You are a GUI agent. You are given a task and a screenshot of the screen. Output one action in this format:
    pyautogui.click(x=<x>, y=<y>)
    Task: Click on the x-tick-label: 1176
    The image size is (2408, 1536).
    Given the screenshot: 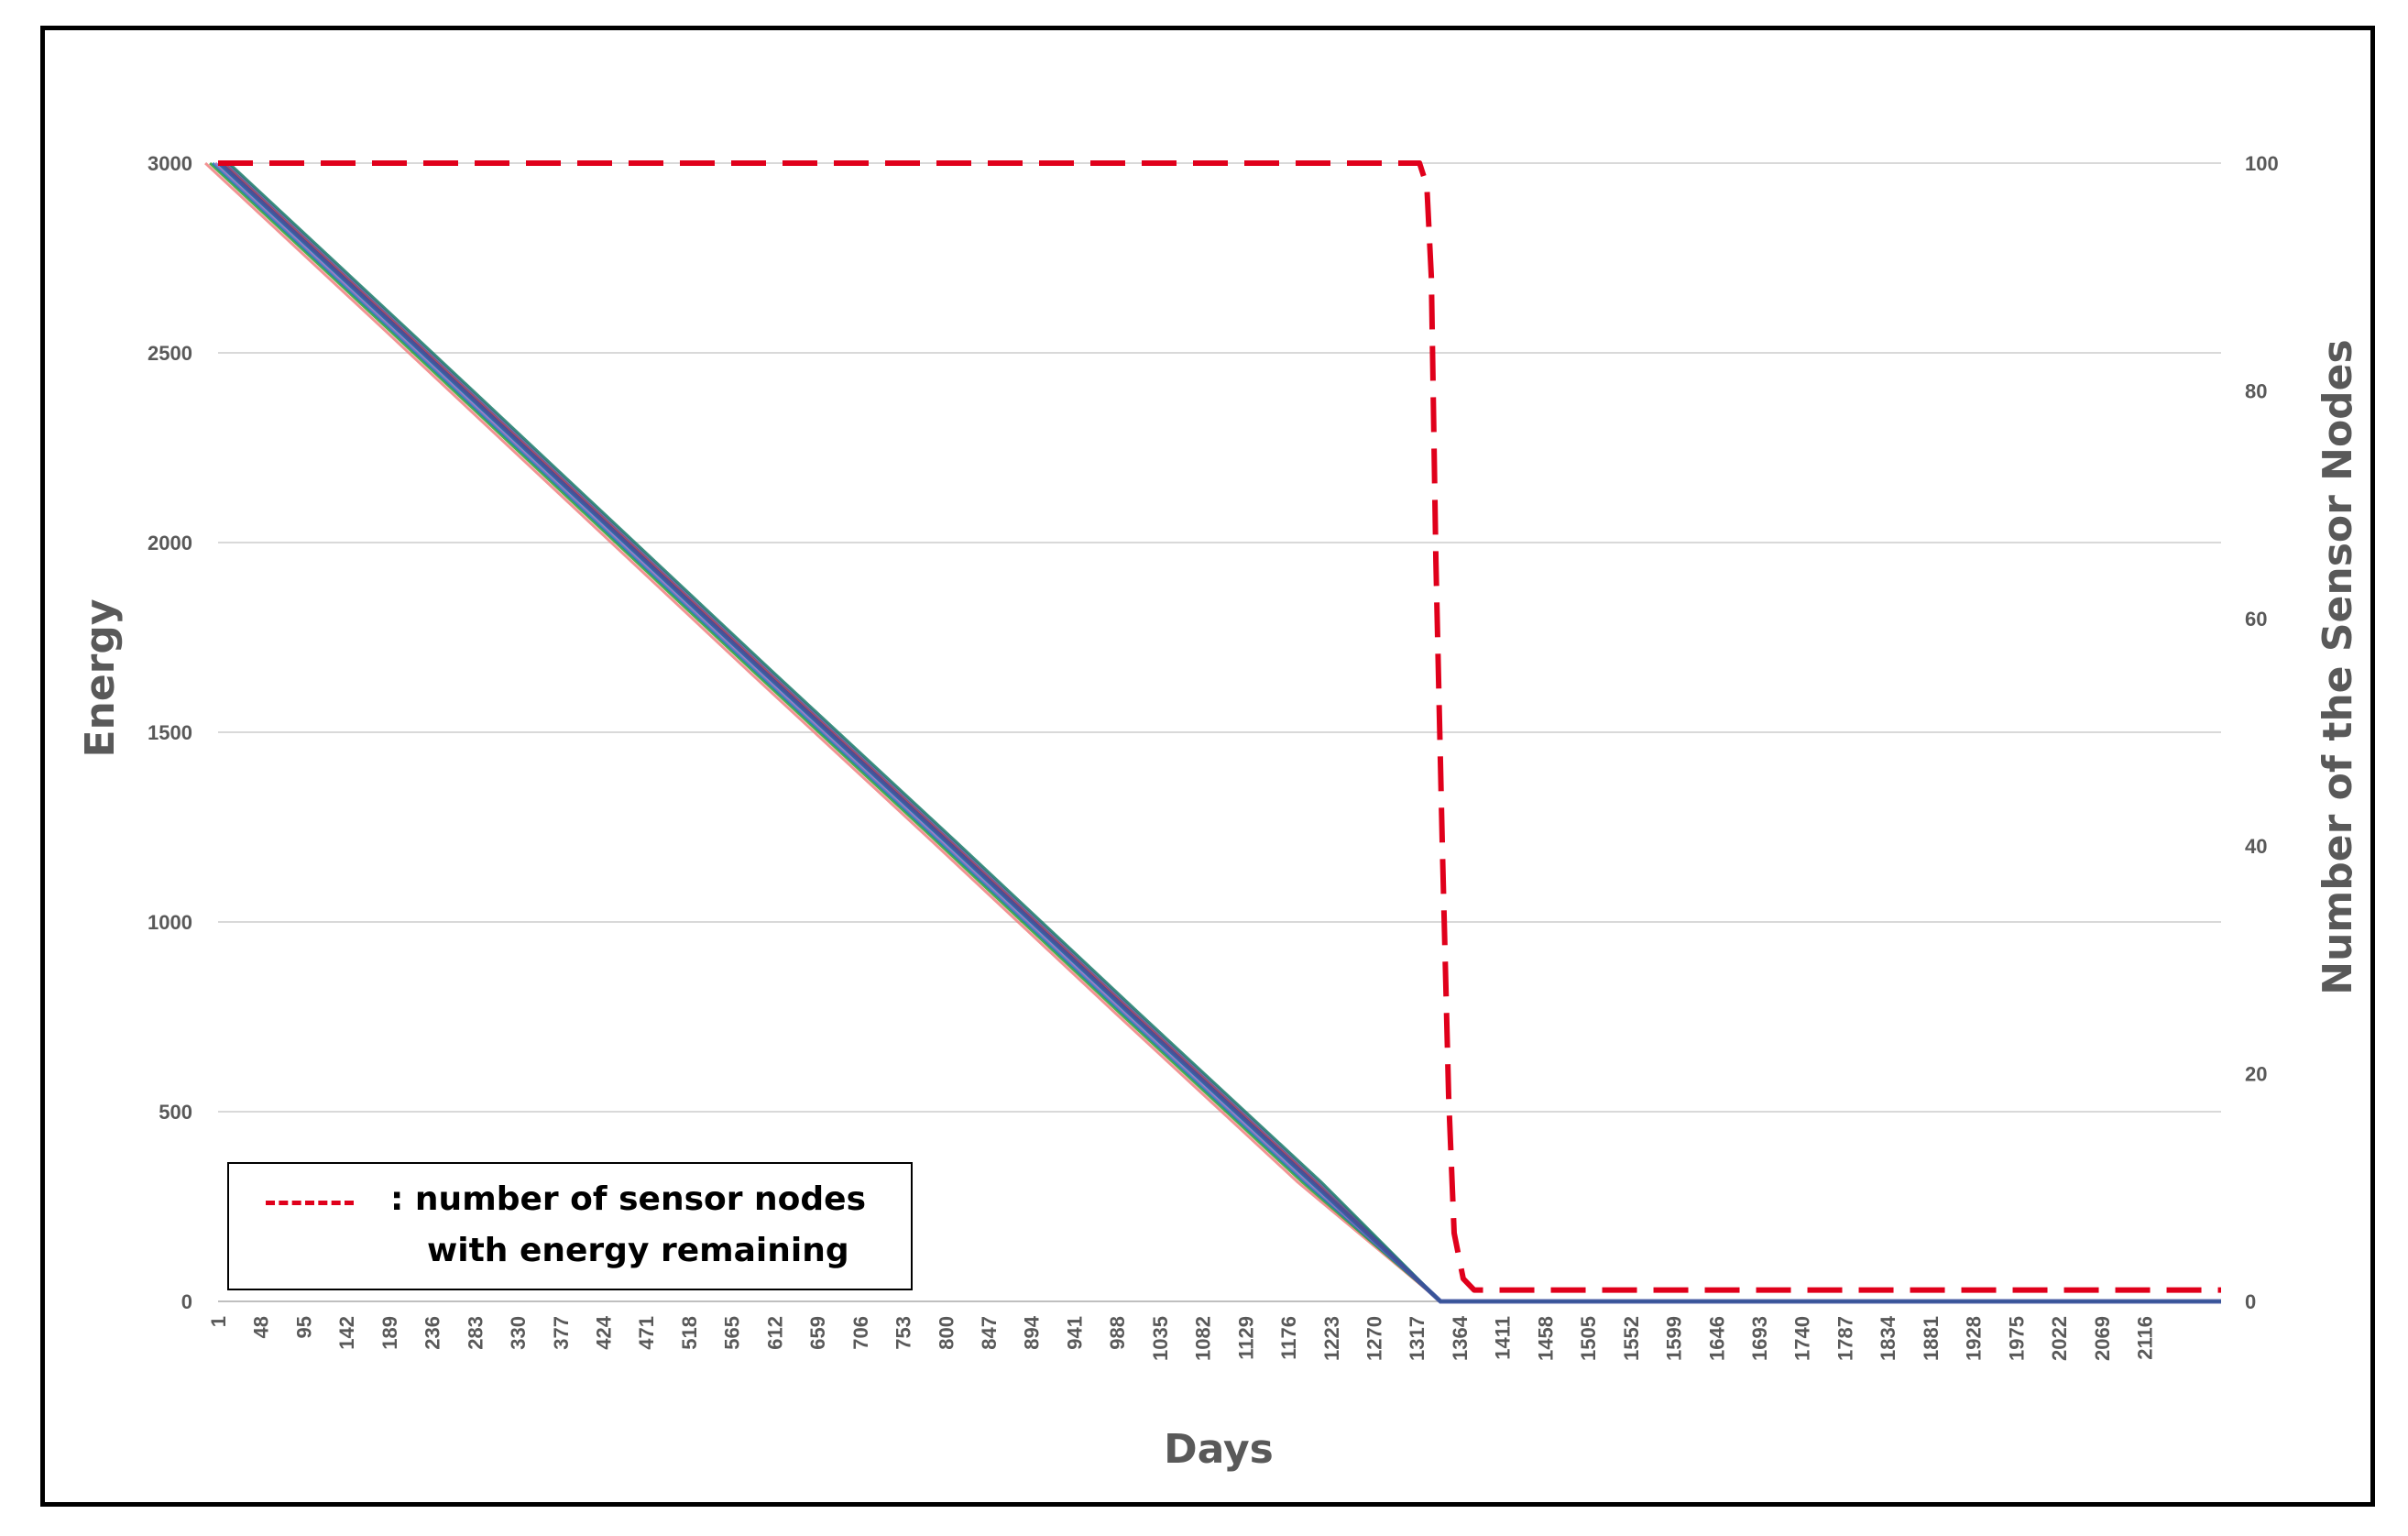 What is the action you would take?
    pyautogui.click(x=1289, y=1338)
    